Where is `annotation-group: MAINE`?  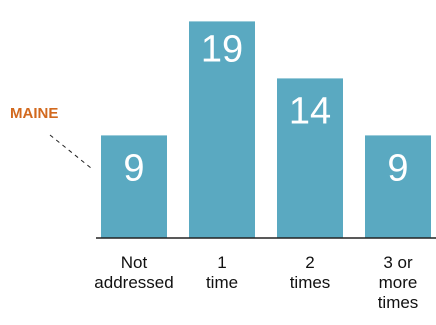 annotation-group: MAINE is located at coordinates (51, 137).